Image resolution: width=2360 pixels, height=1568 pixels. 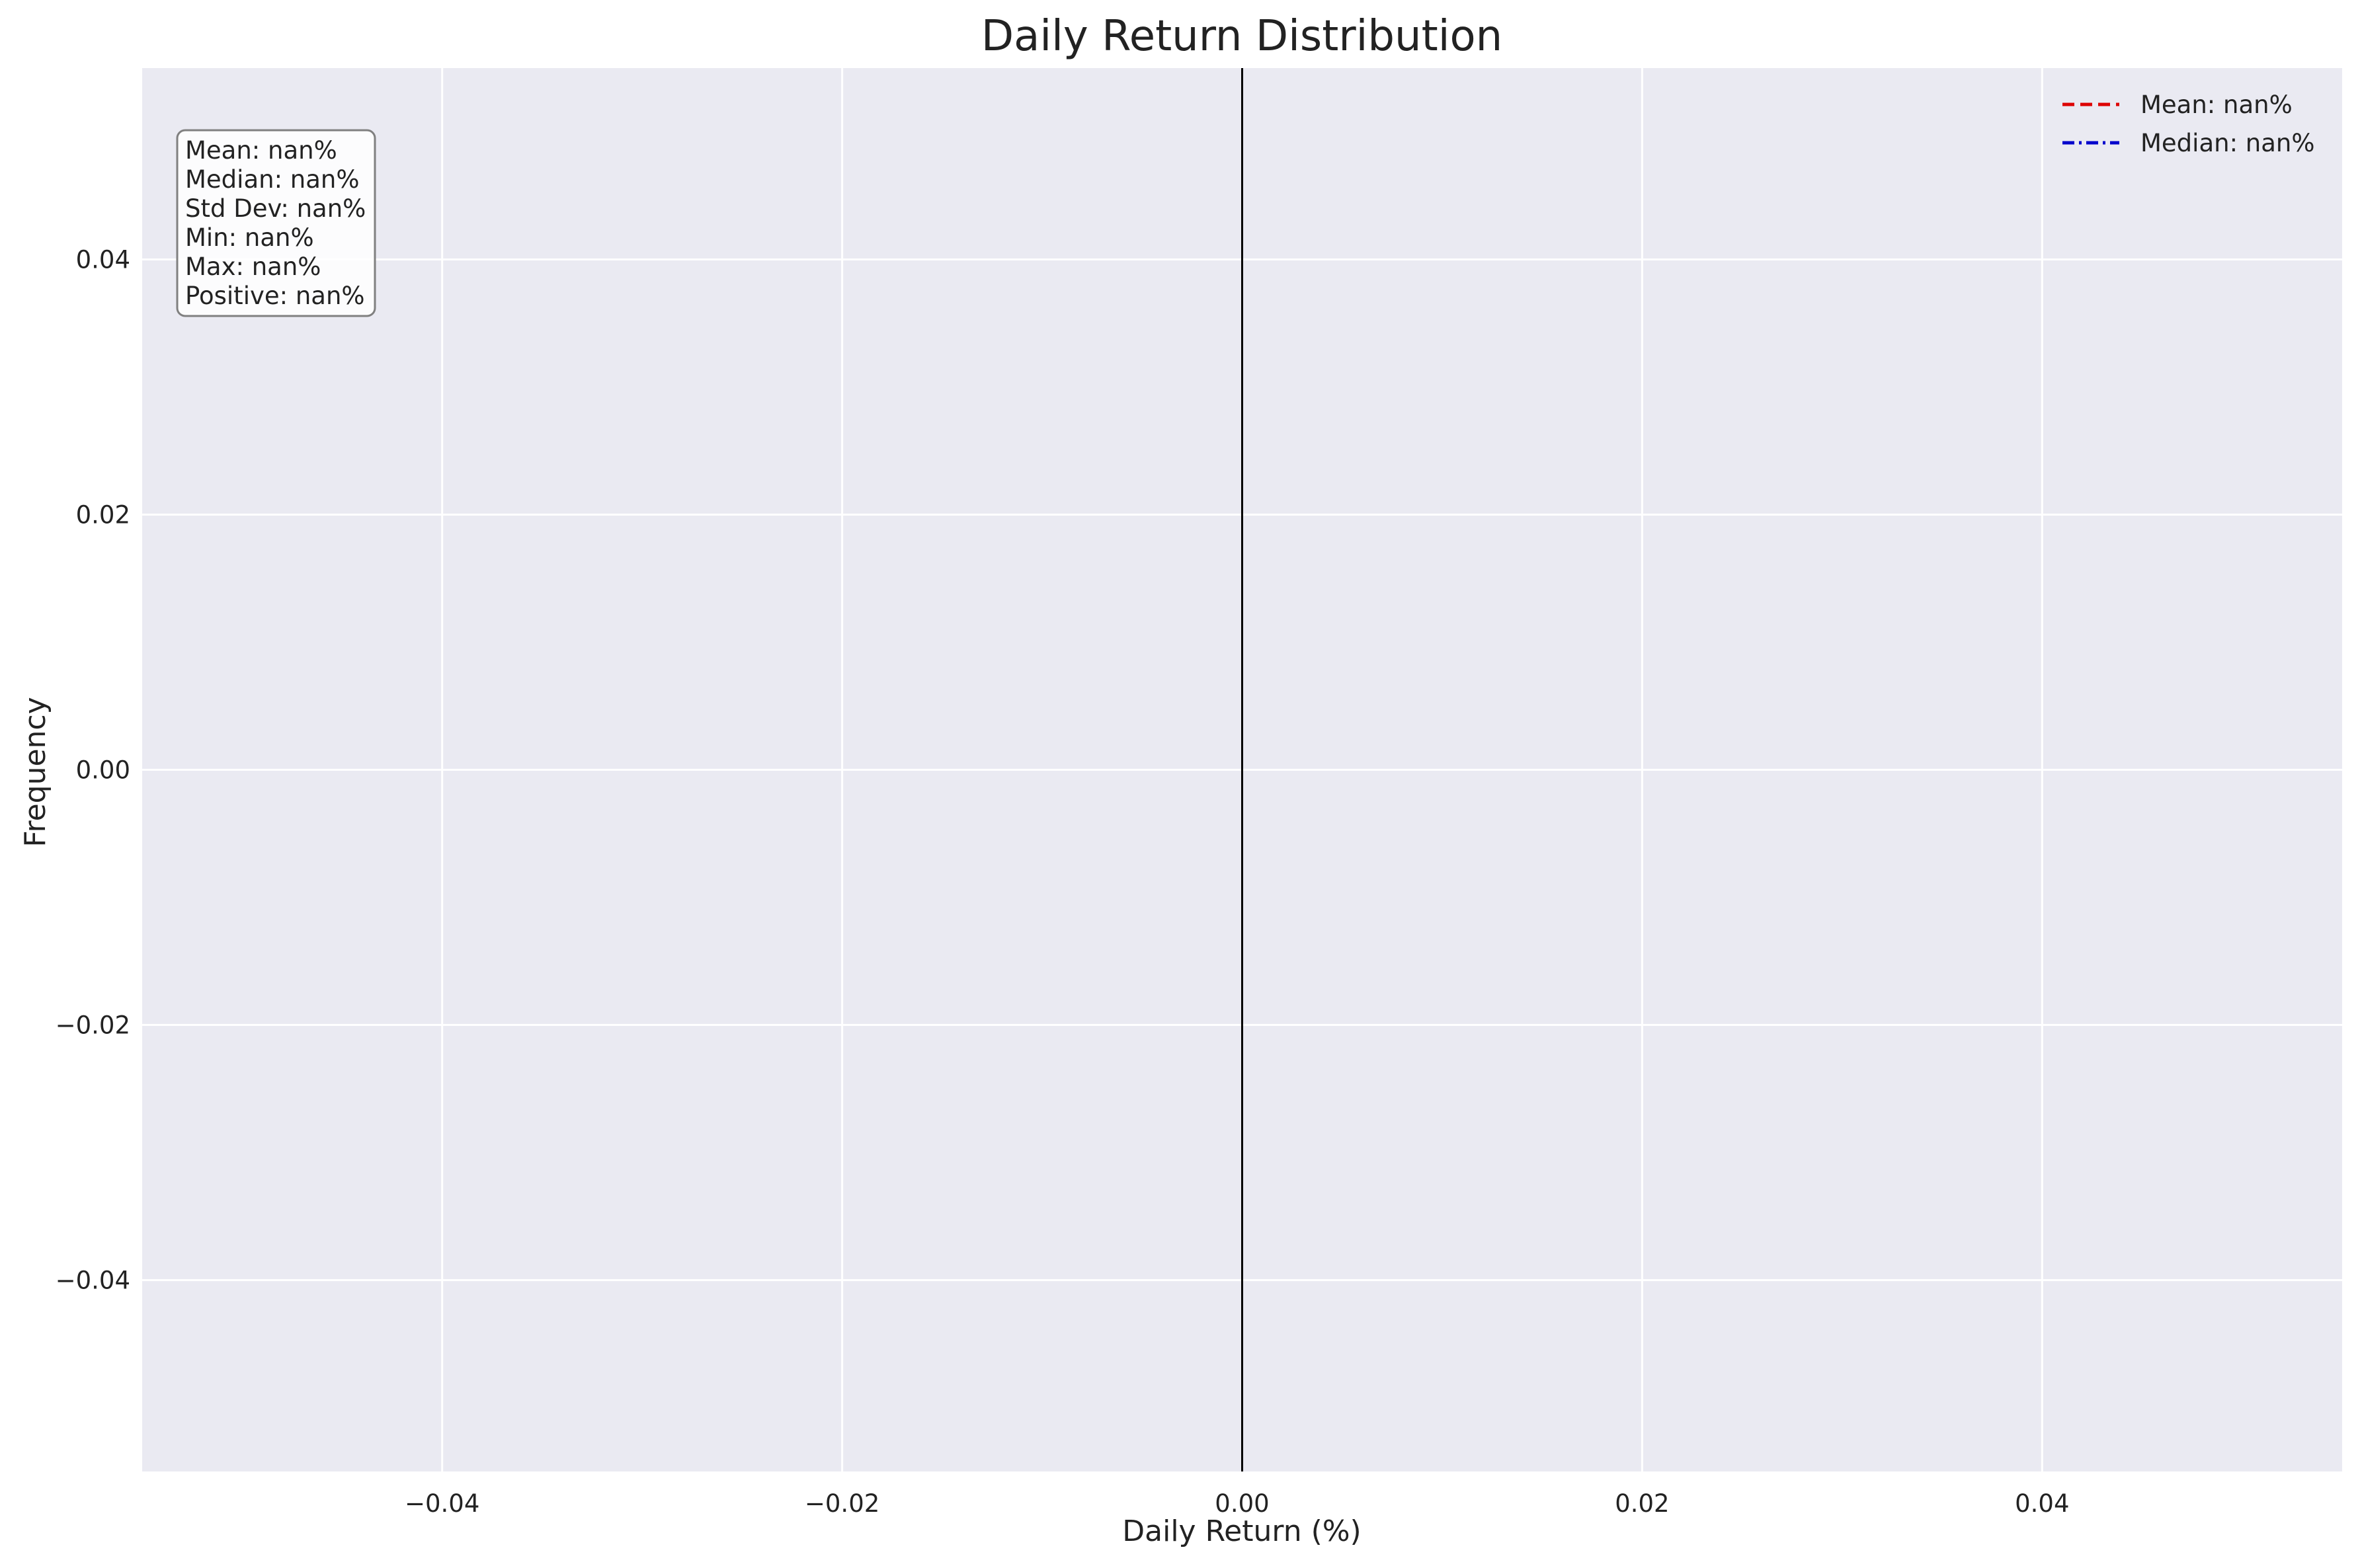 I want to click on x-tick-label: 0.00, so click(x=1242, y=1503).